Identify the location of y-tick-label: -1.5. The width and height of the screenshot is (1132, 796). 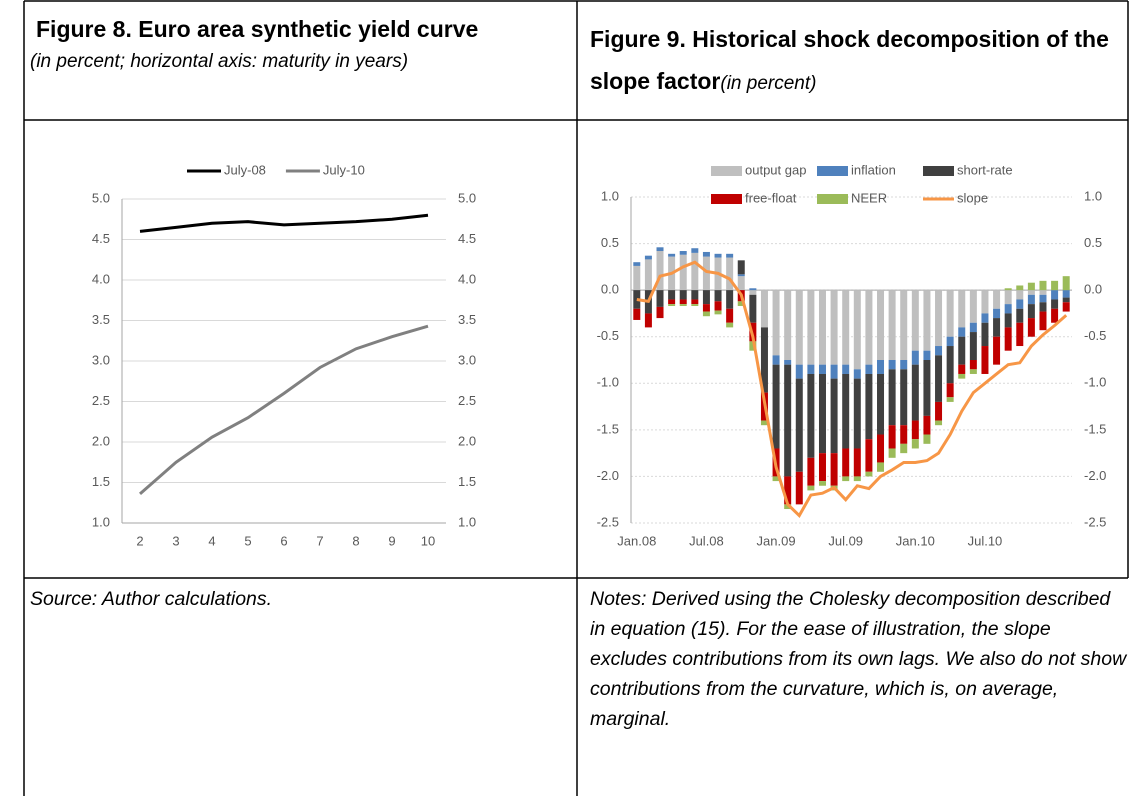
(608, 428).